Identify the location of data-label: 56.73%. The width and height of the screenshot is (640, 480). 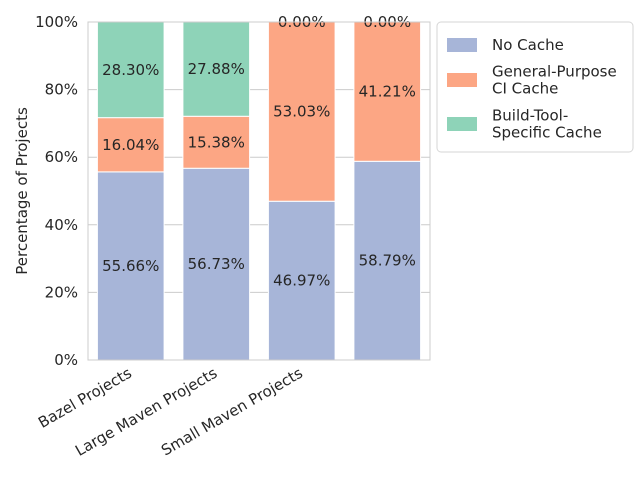
(216, 264).